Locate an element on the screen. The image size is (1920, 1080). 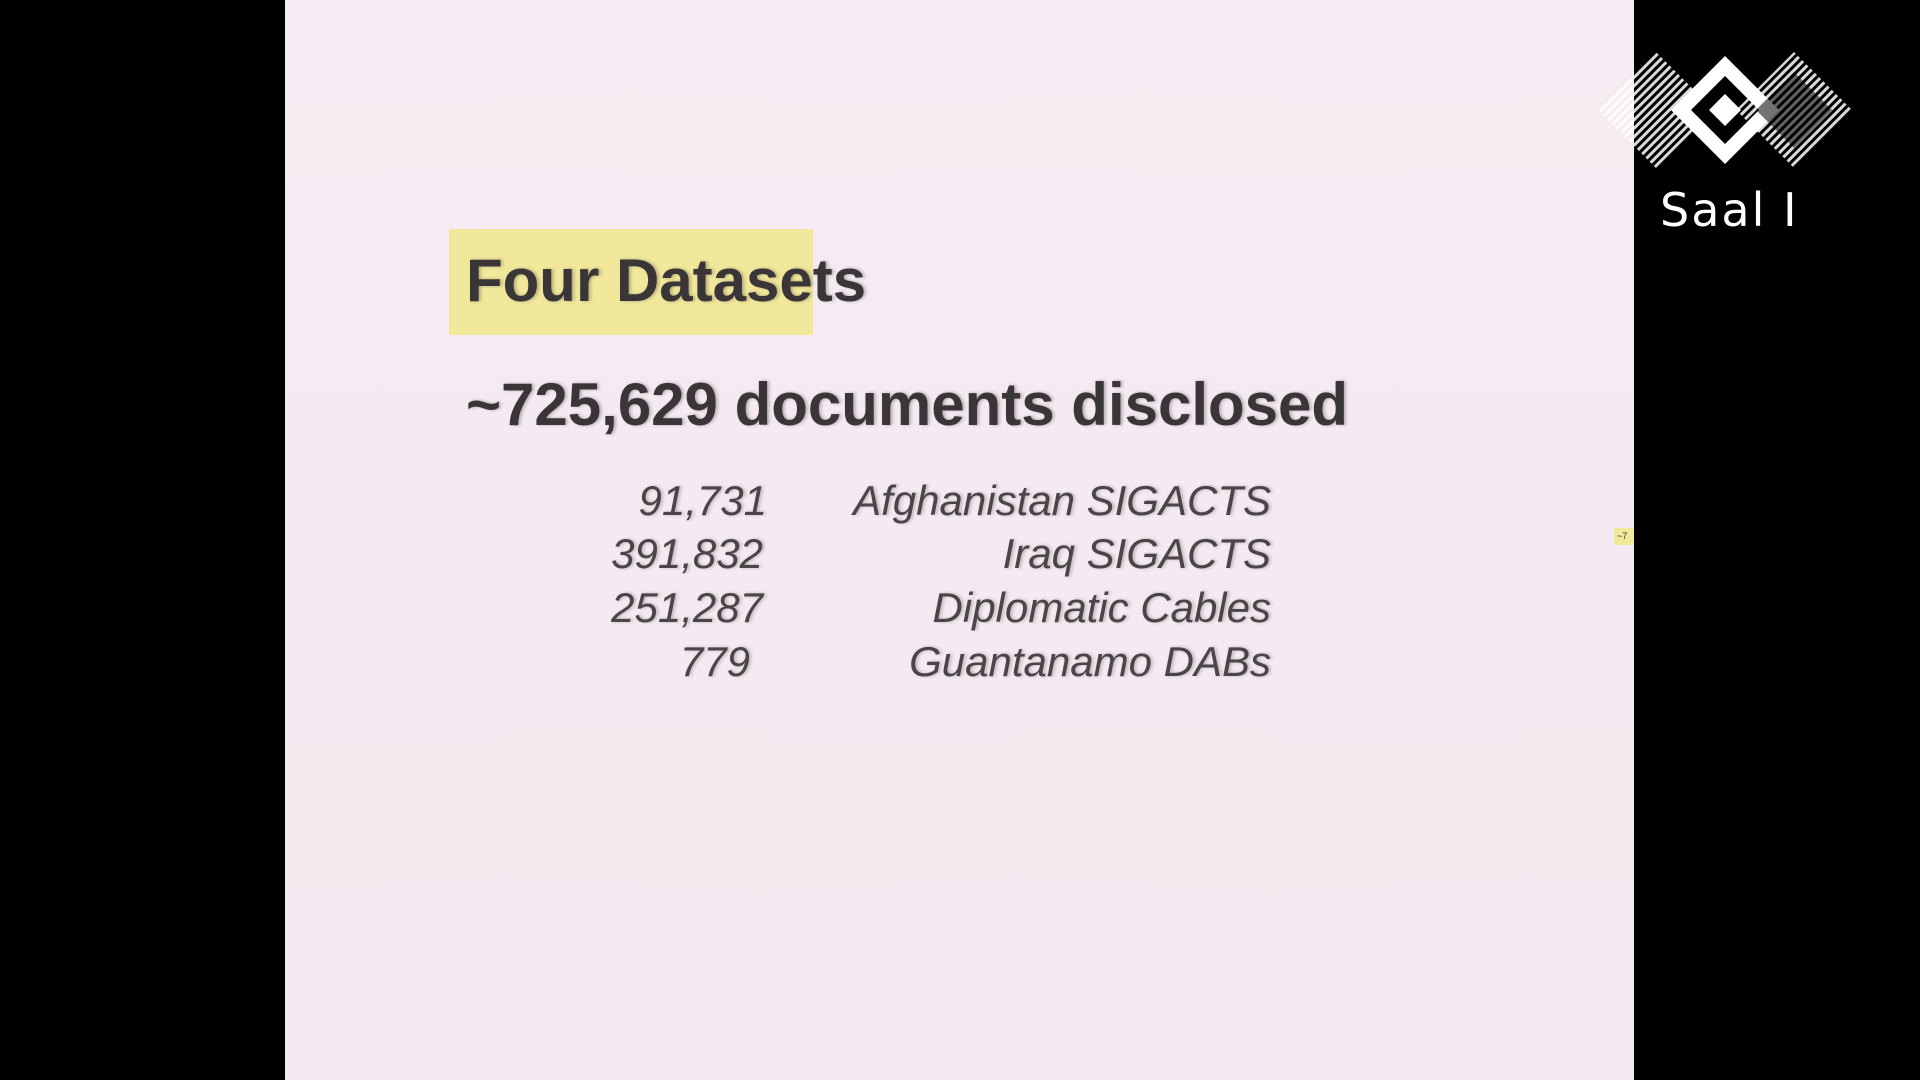
dataset-name: Guantanamo DABs is located at coordinates (1090, 661).